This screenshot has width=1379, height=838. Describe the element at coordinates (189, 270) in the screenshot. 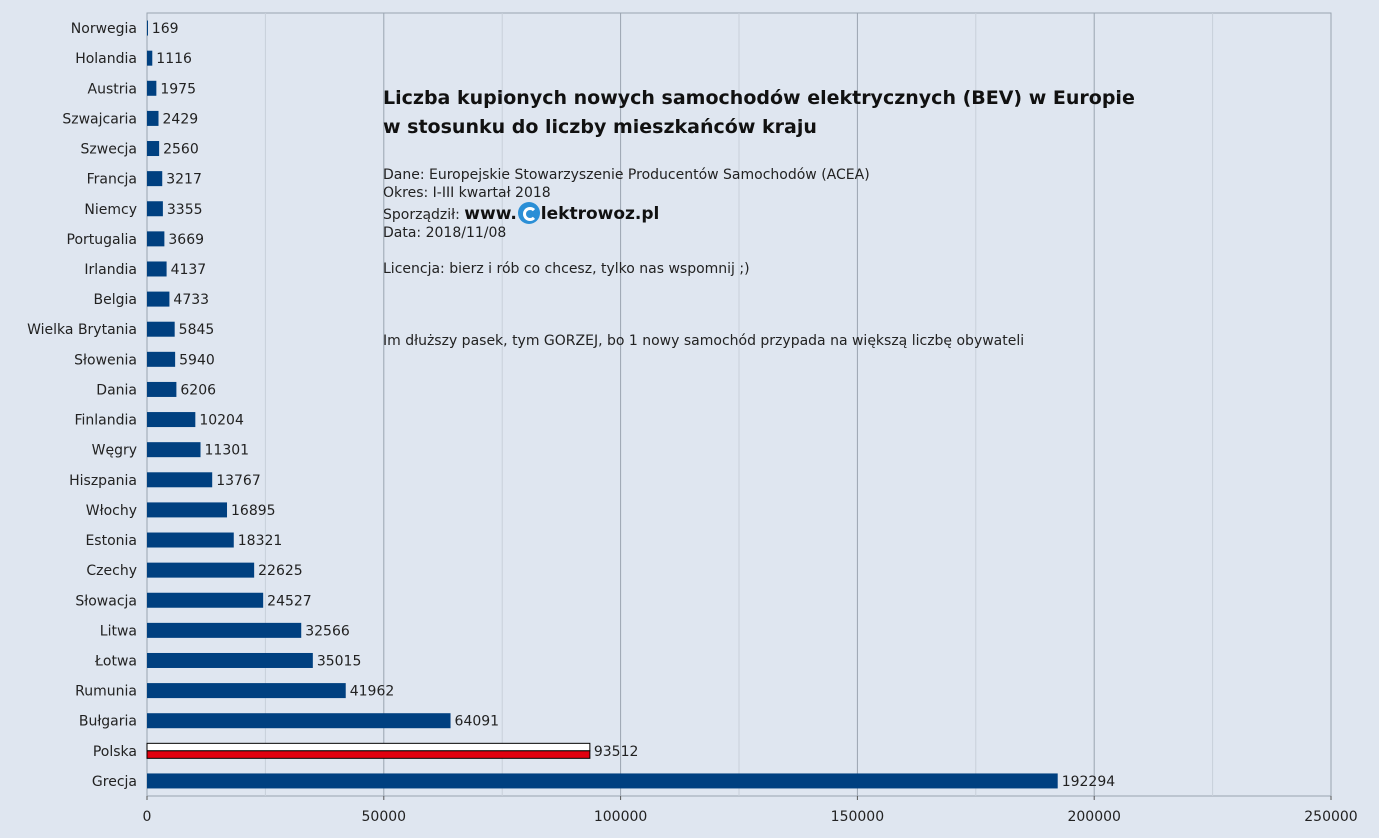

I see `value-label: 4137` at that location.